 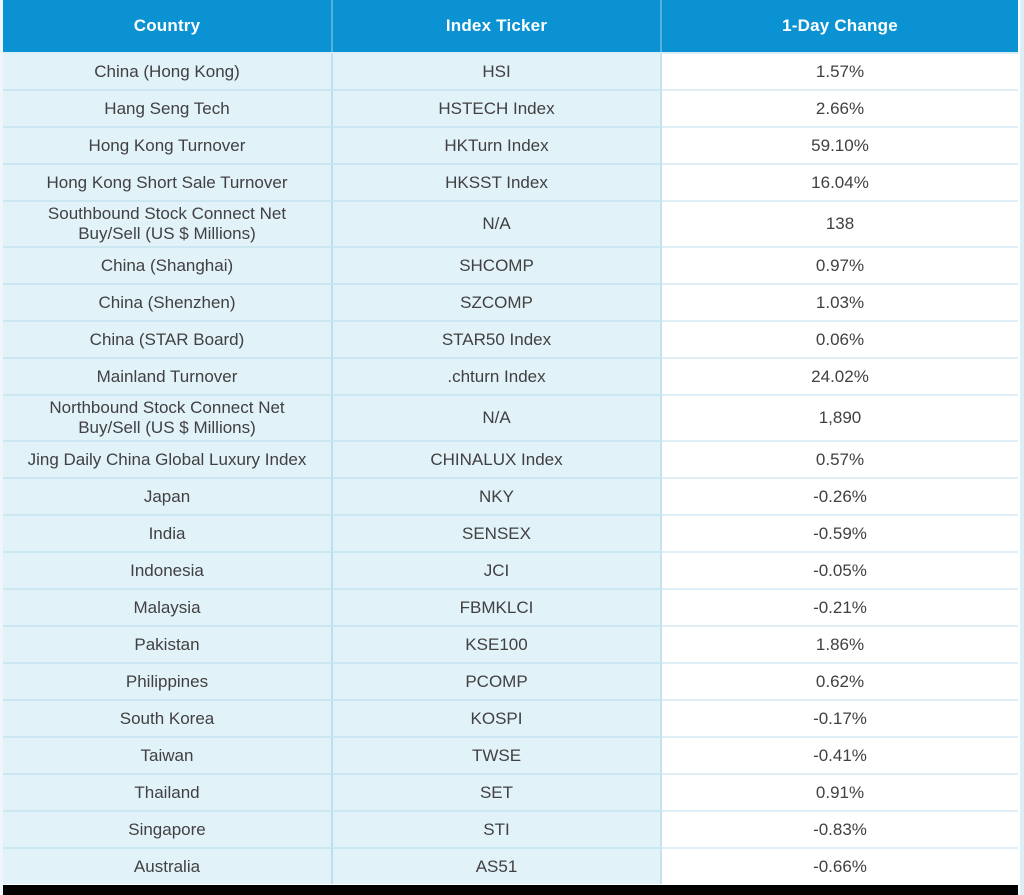 I want to click on table-row: Thailand SET 0.91%, so click(x=511, y=791).